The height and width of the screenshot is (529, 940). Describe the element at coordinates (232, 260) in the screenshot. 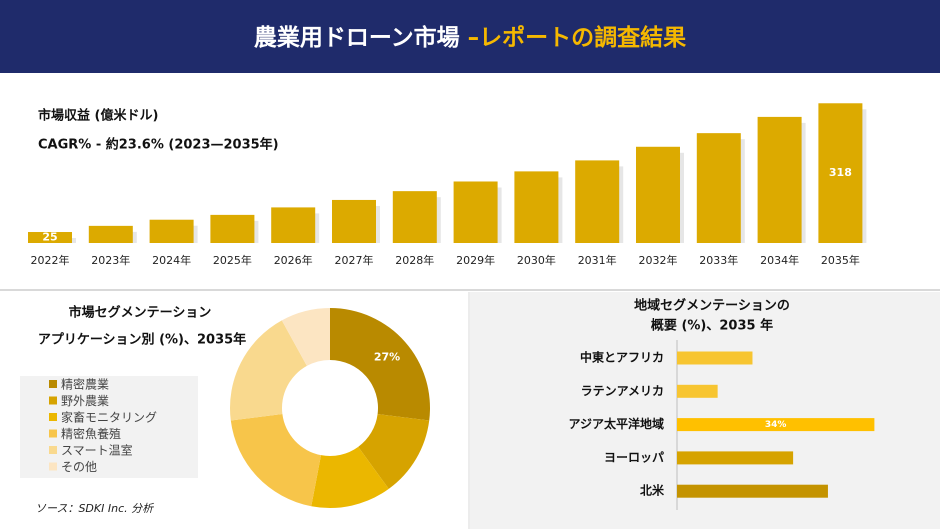

I see `x-tick-label: 2025年` at that location.